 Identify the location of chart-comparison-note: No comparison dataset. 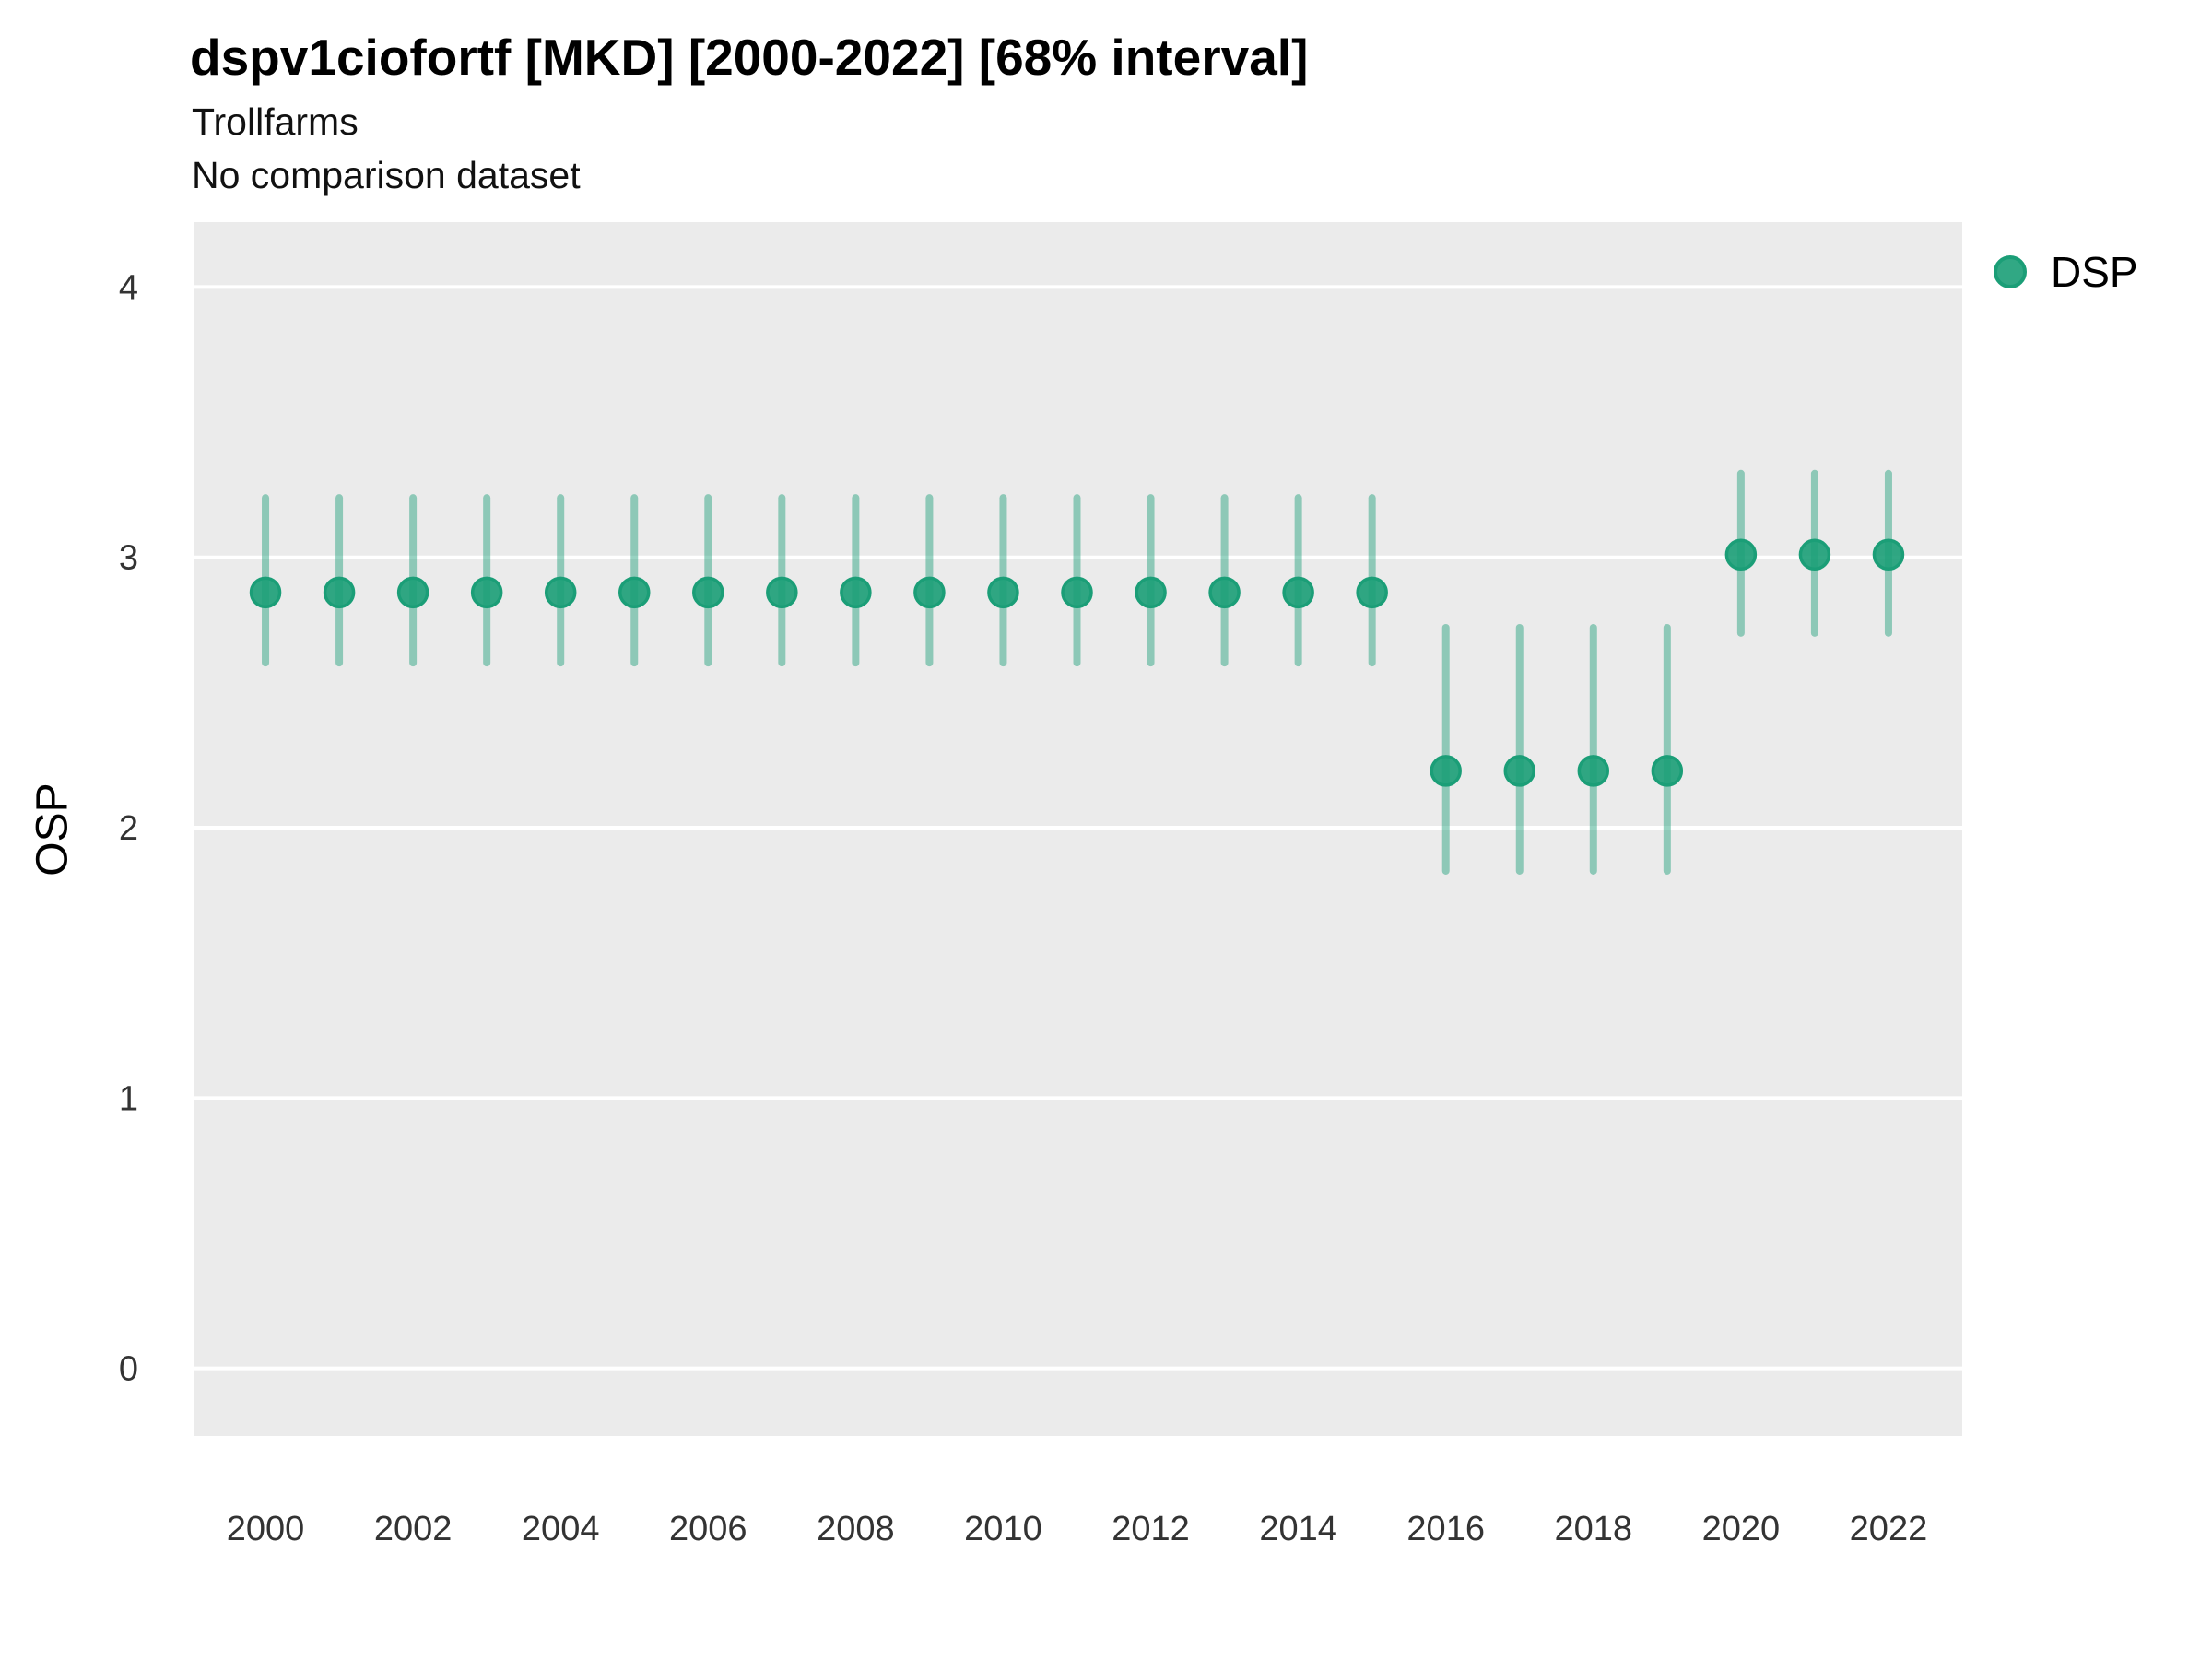
(386, 175).